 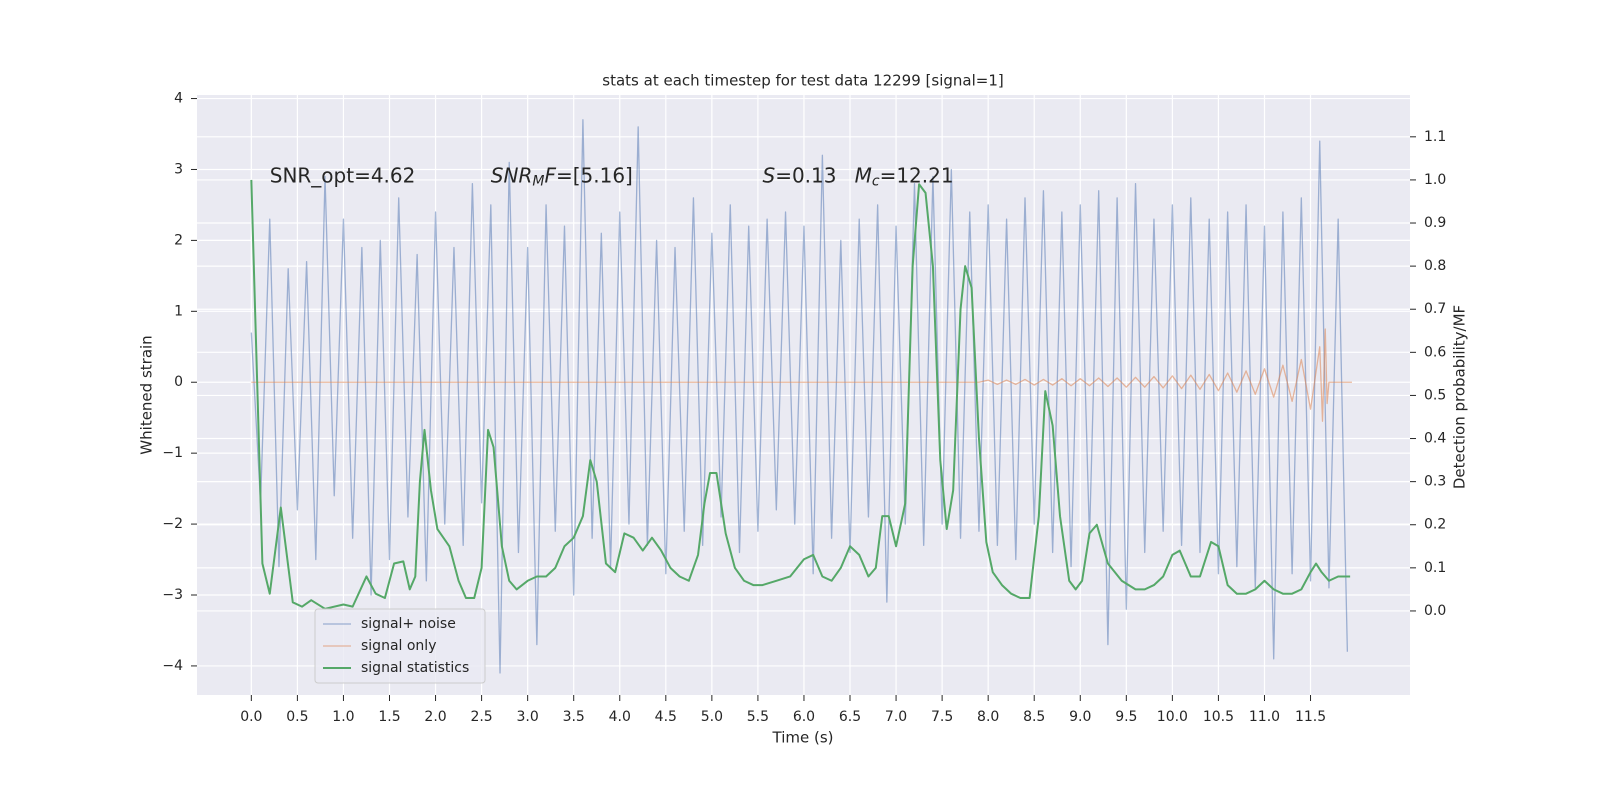 What do you see at coordinates (172, 595) in the screenshot?
I see `y-tick-label: −3` at bounding box center [172, 595].